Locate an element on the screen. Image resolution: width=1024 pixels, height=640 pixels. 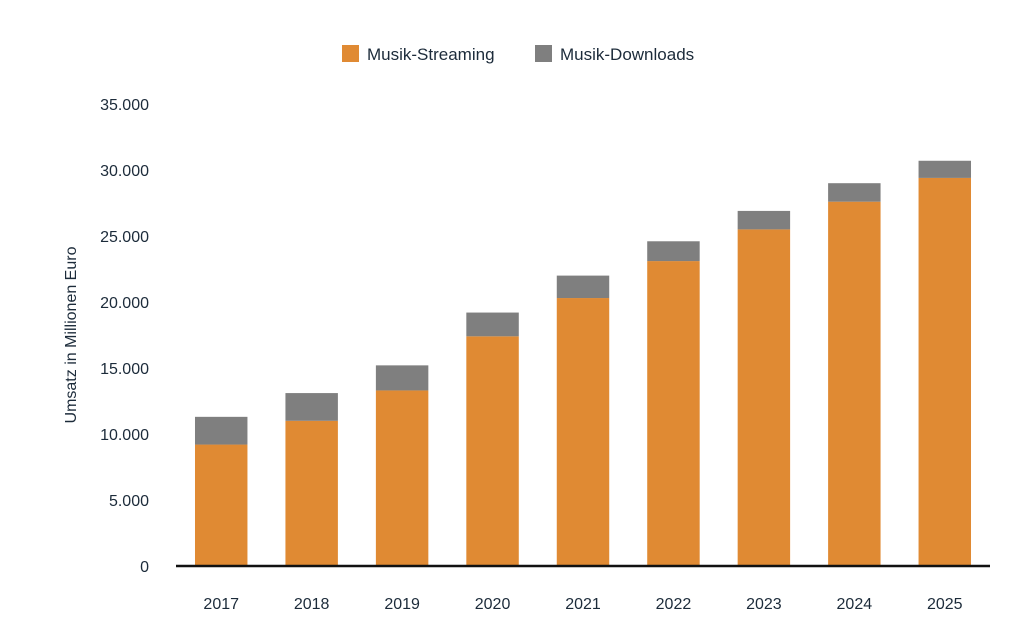
y-tick-label: 30.000 is located at coordinates (124, 171).